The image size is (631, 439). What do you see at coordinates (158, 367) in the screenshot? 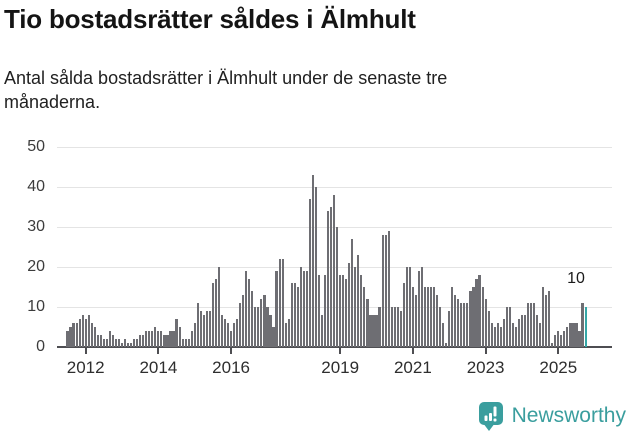
I see `x-axis-label: 2014` at bounding box center [158, 367].